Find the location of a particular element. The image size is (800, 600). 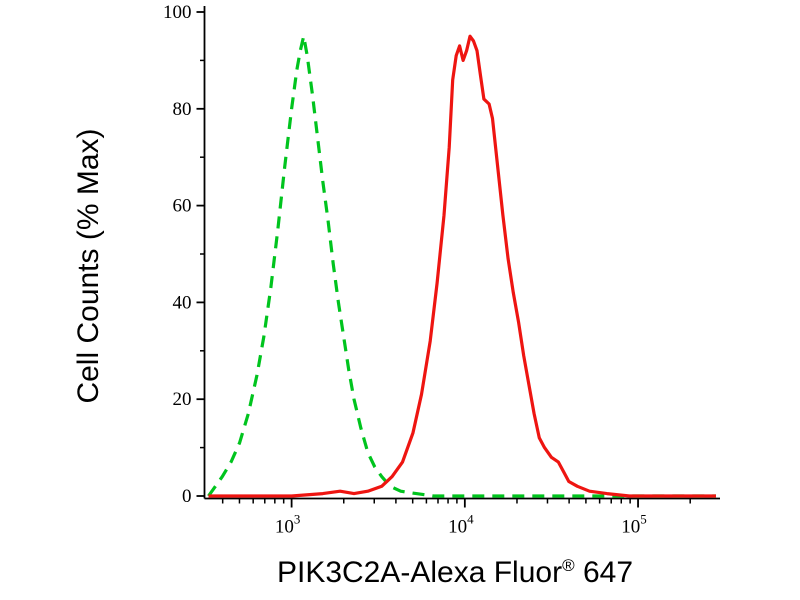

registered-trademark-symbol: ® is located at coordinates (568, 565).